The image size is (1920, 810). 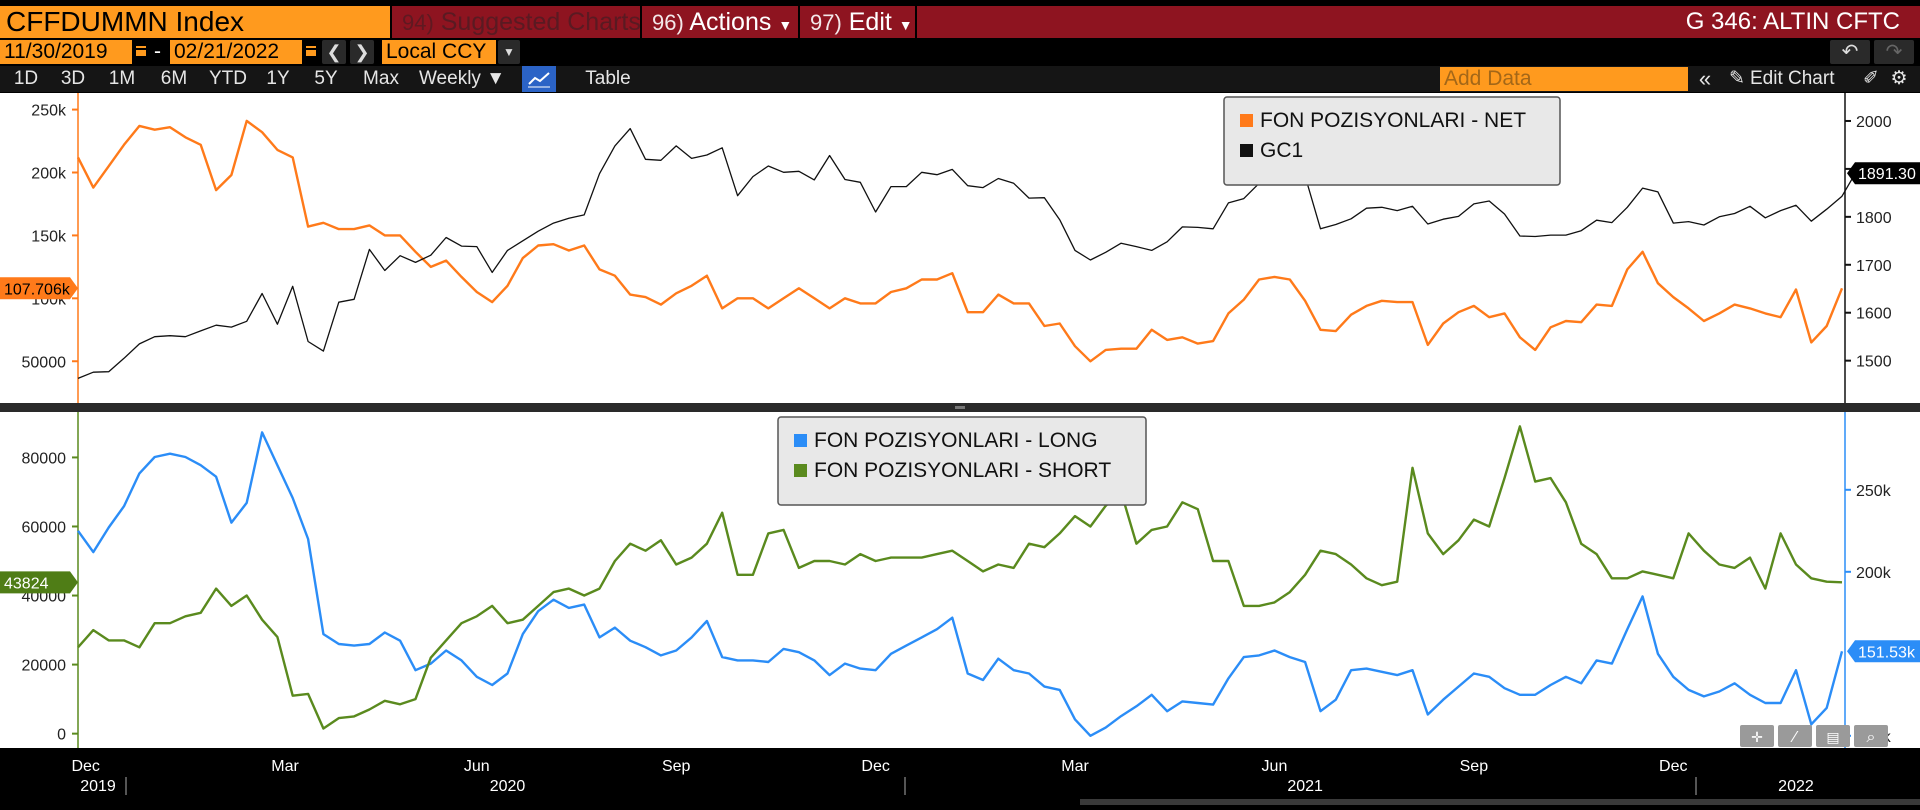 What do you see at coordinates (418, 22) in the screenshot?
I see `menu-number: 94)` at bounding box center [418, 22].